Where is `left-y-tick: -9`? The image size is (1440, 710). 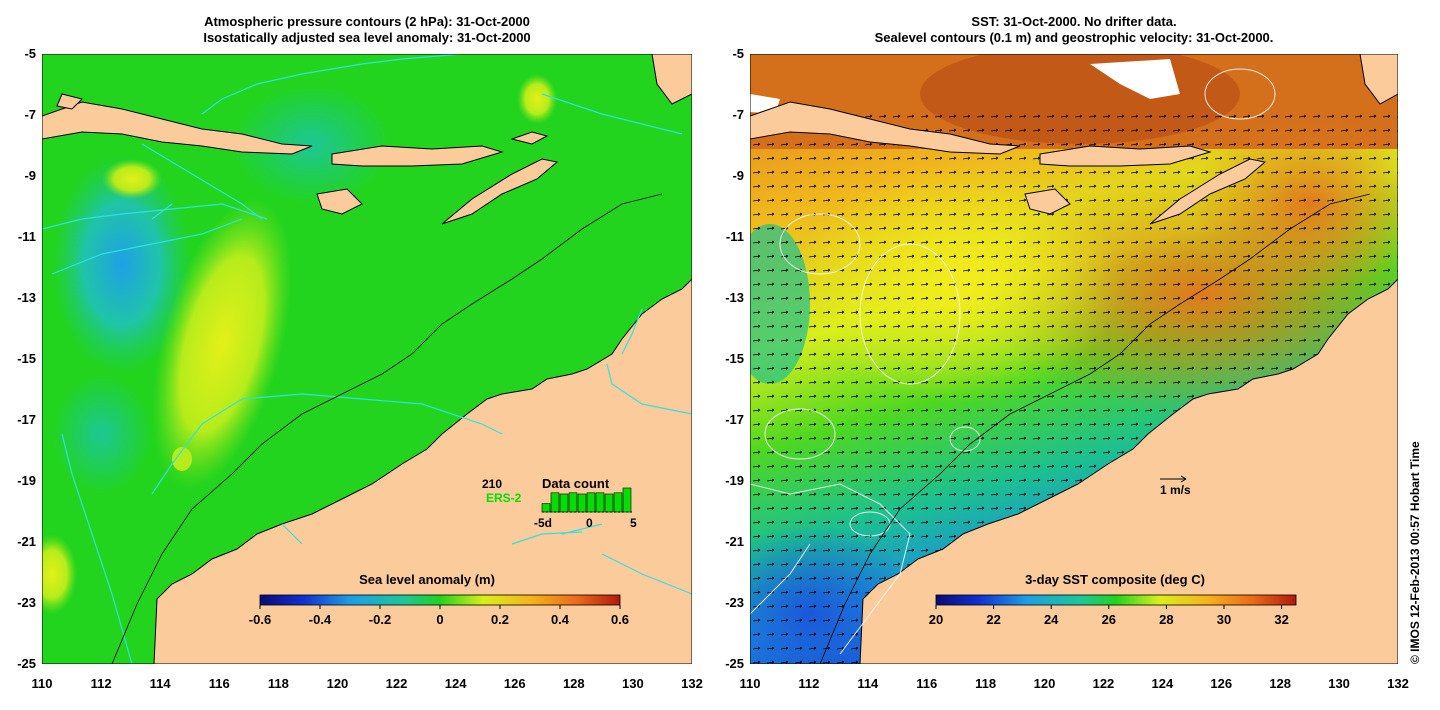 left-y-tick: -9 is located at coordinates (30, 175).